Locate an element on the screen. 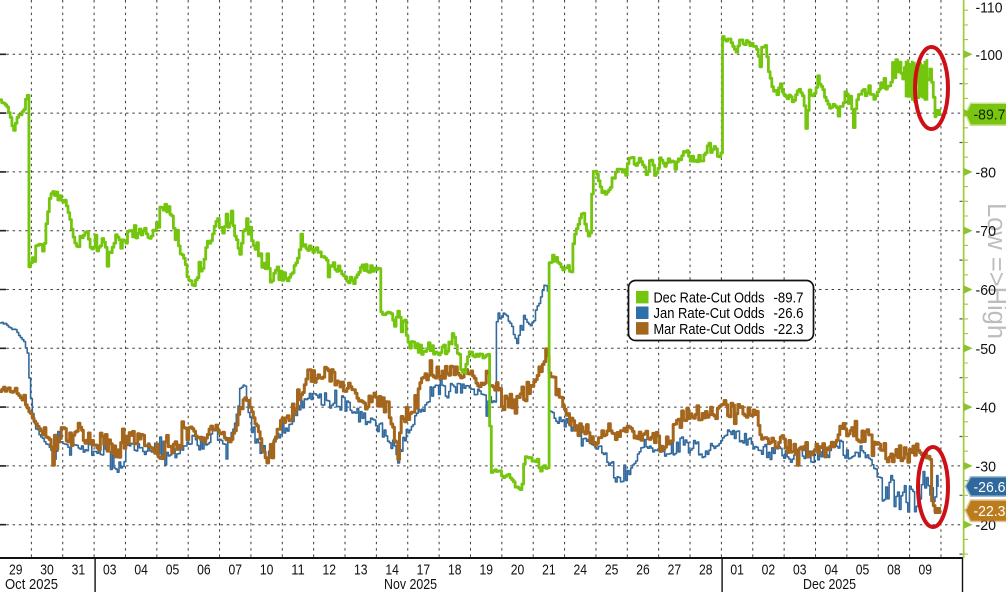 The height and width of the screenshot is (597, 1006). svg-text: Nov 2025 is located at coordinates (410, 584).